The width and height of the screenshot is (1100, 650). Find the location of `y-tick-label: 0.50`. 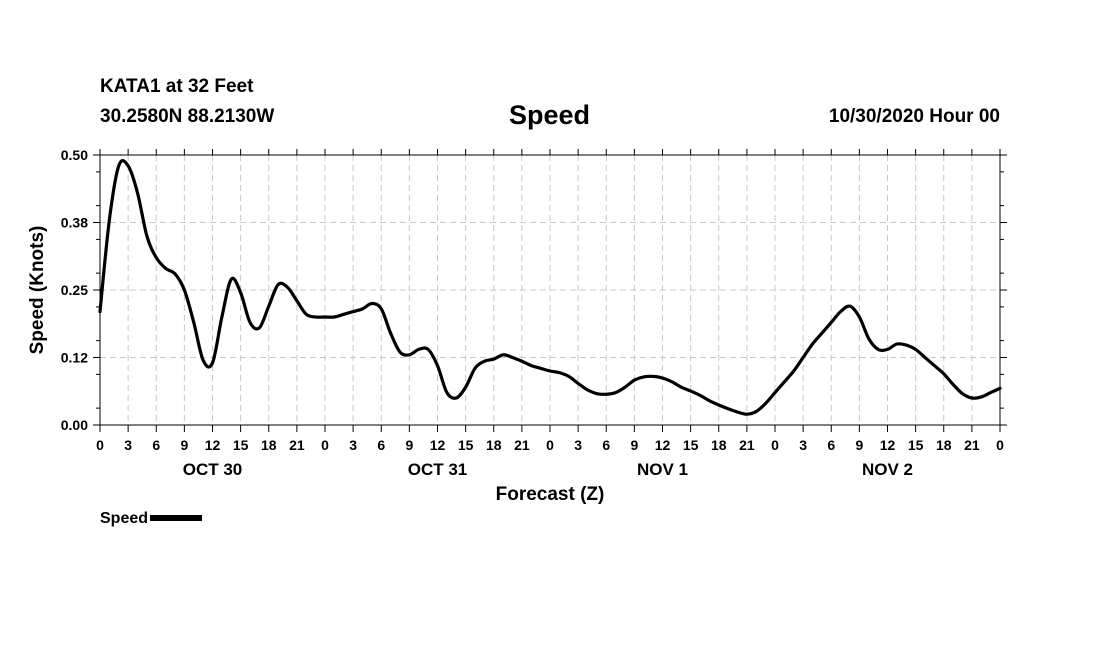

y-tick-label: 0.50 is located at coordinates (74, 155).